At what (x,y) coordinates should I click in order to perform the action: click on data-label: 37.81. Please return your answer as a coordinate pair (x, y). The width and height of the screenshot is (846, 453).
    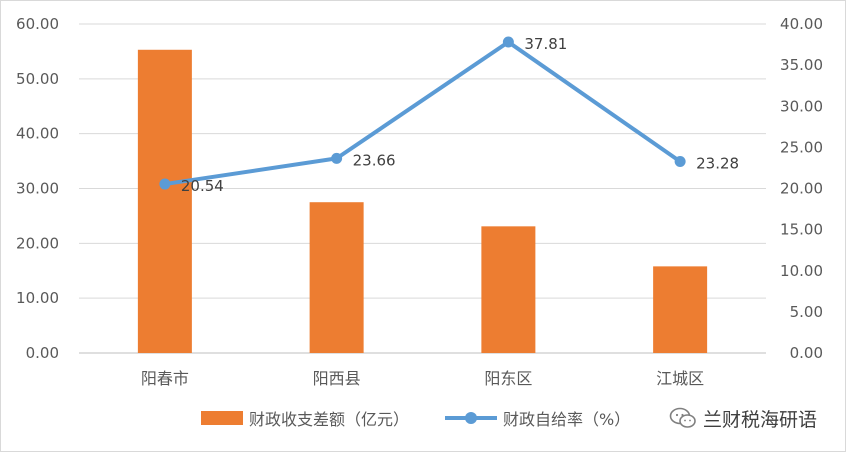
    Looking at the image, I should click on (545, 44).